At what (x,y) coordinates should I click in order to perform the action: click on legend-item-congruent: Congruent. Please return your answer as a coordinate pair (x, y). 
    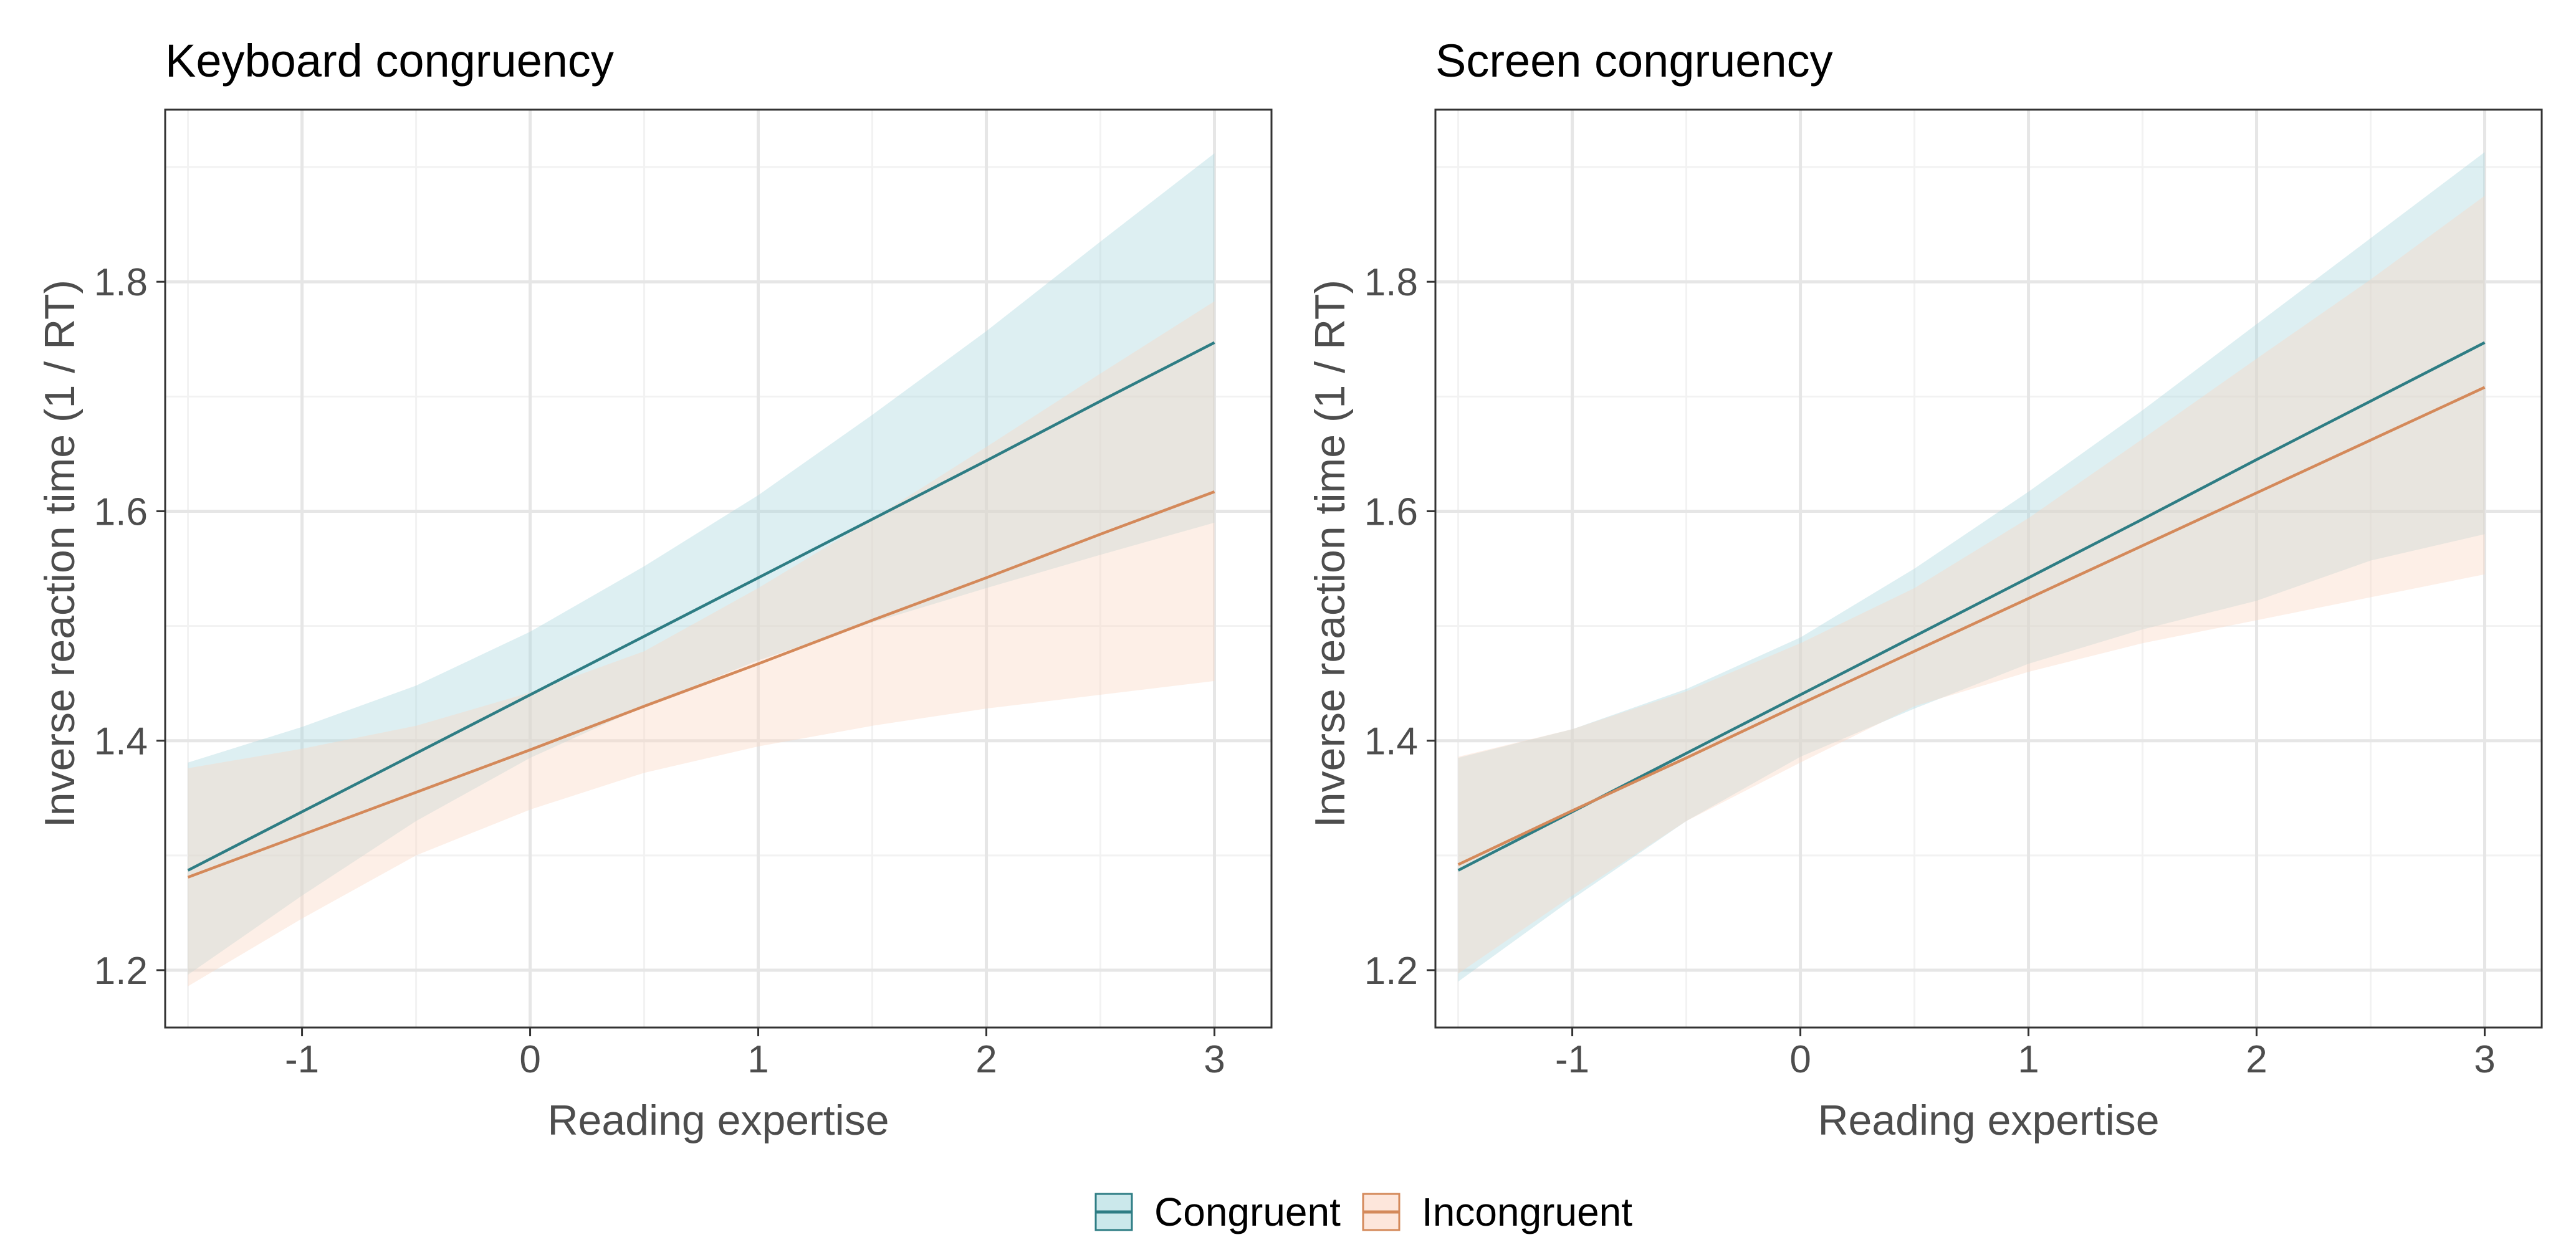
    Looking at the image, I should click on (1218, 1212).